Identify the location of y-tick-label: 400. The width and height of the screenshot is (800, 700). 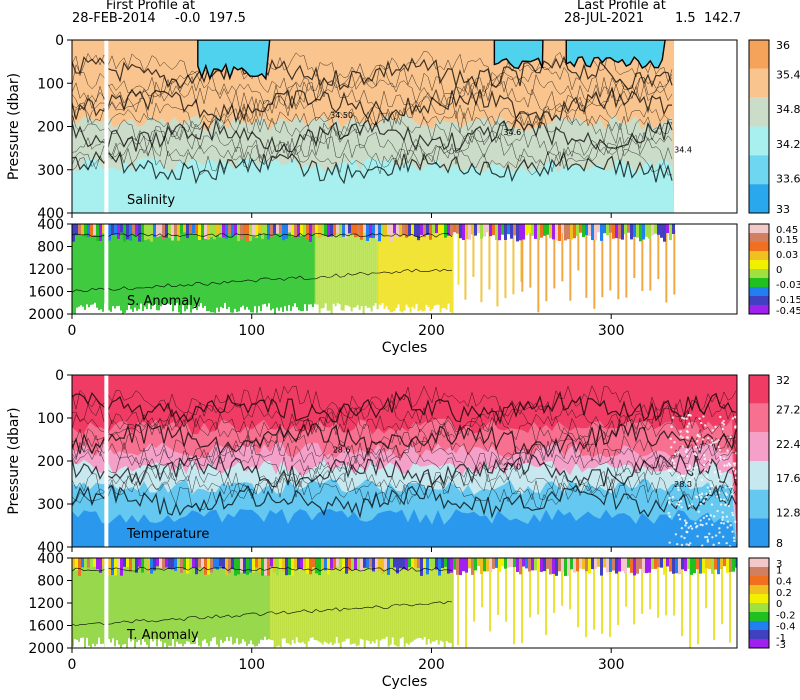
(50, 225).